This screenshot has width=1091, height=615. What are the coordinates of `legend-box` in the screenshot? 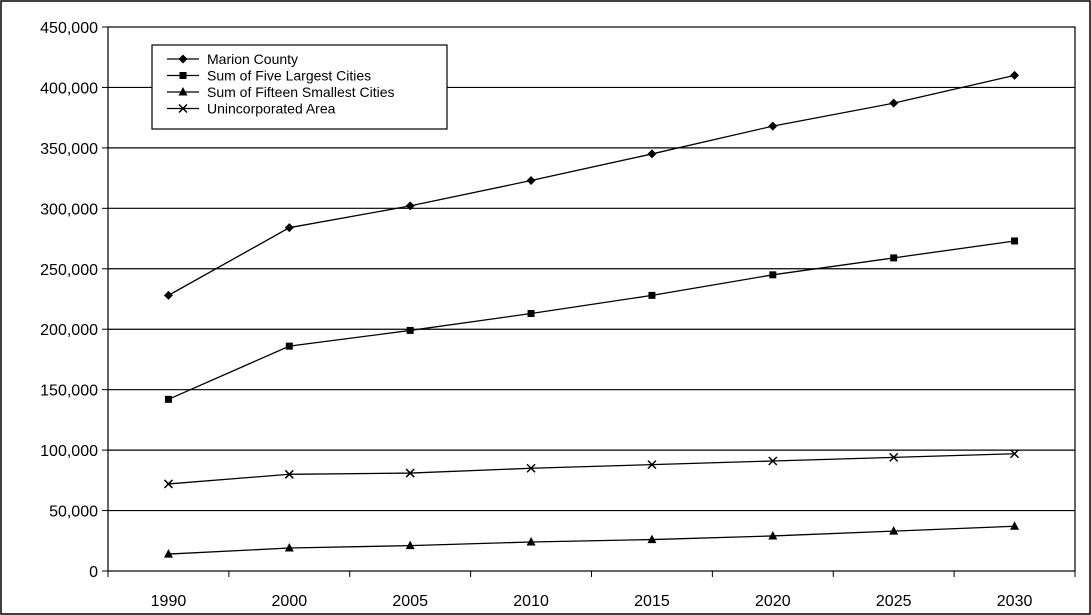 It's located at (299, 87).